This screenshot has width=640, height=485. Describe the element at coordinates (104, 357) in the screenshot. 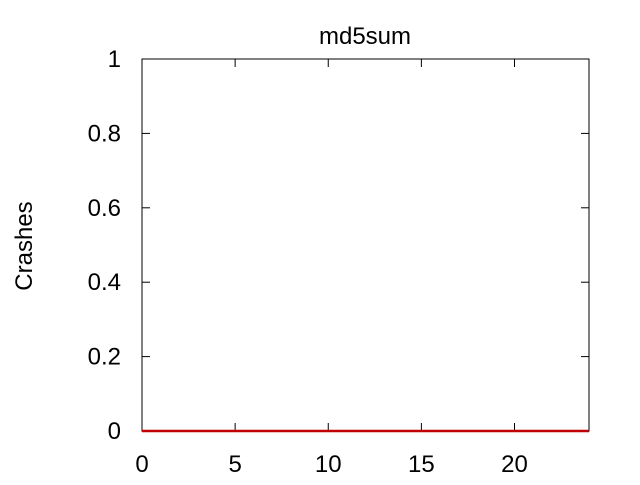

I see `y-tick-label: 0.2` at that location.